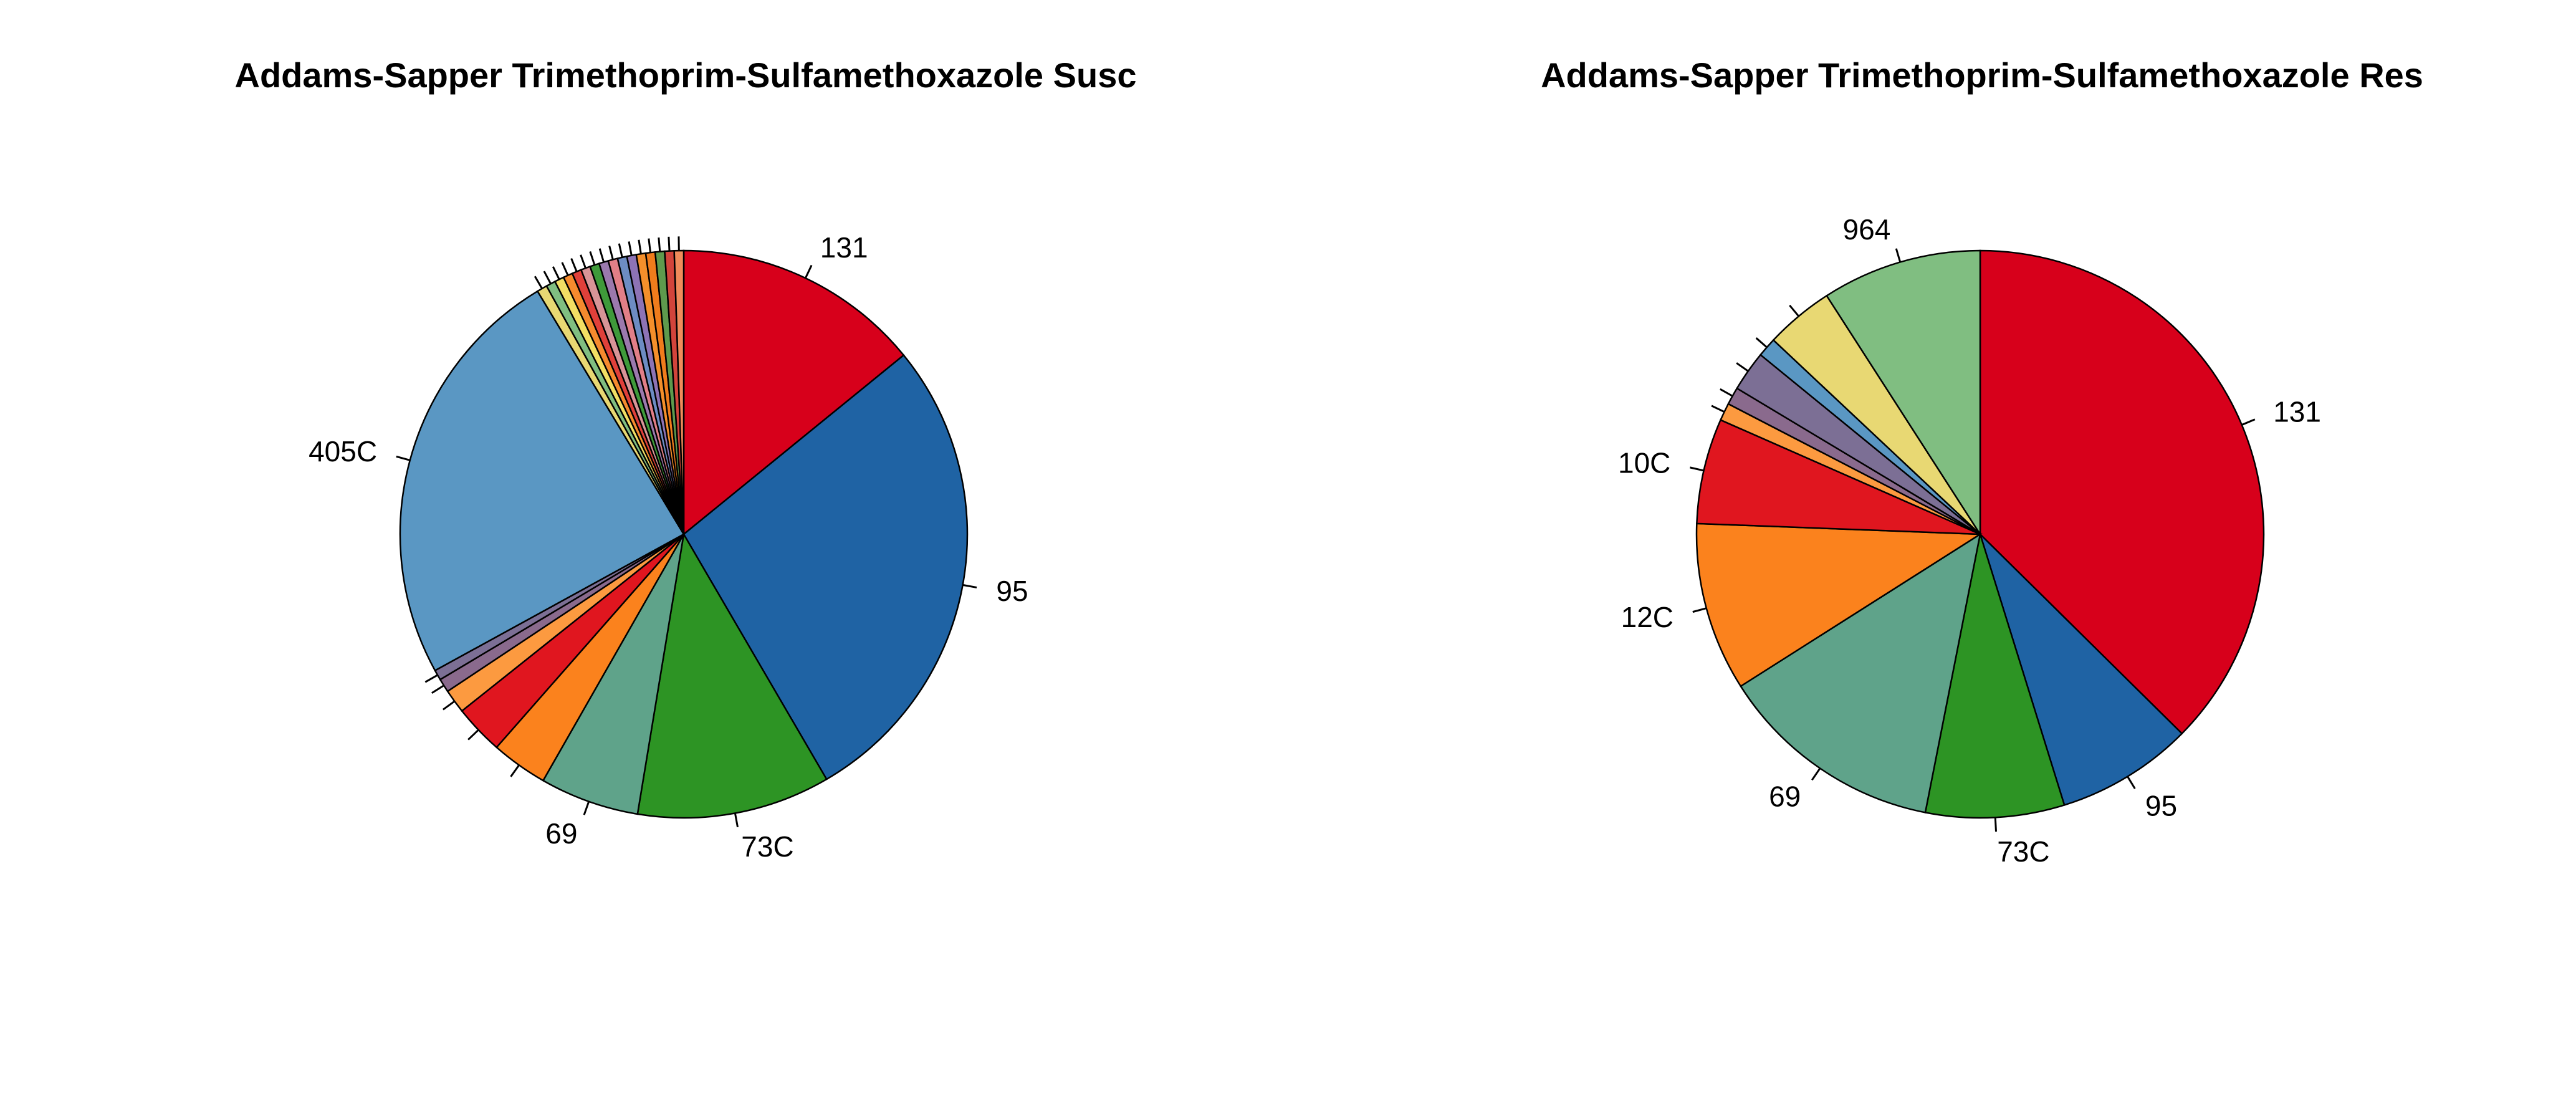  Describe the element at coordinates (1012, 591) in the screenshot. I see `susceptible-slice-label-95: 95` at that location.